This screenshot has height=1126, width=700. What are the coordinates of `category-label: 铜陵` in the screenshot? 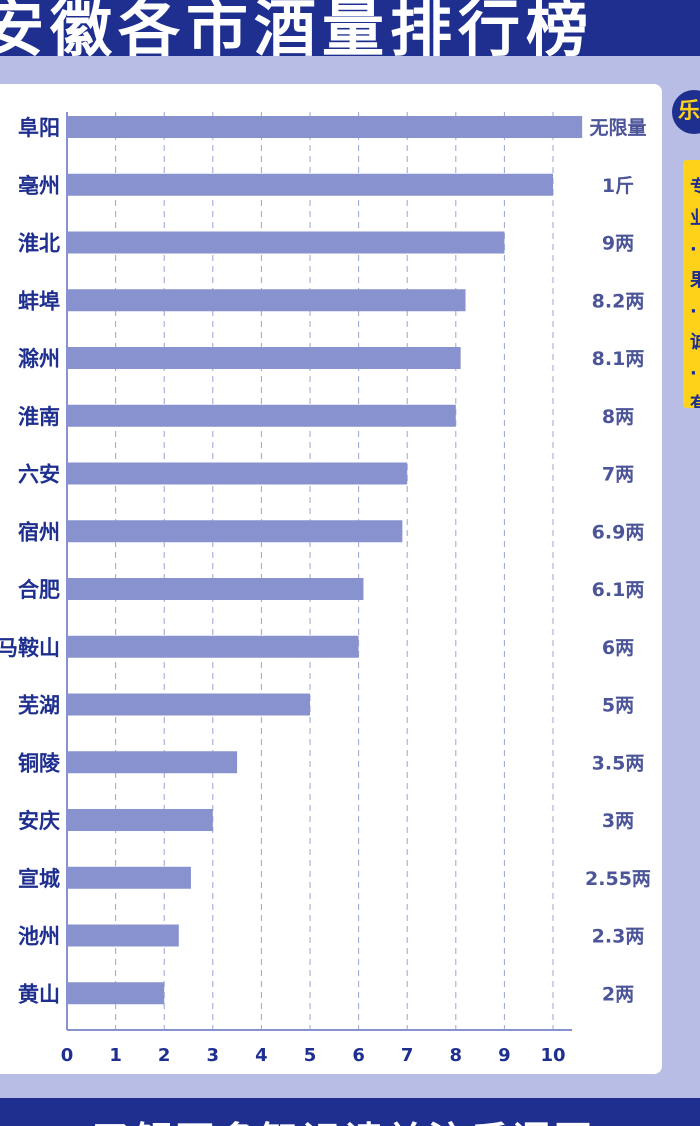 It's located at (39, 763).